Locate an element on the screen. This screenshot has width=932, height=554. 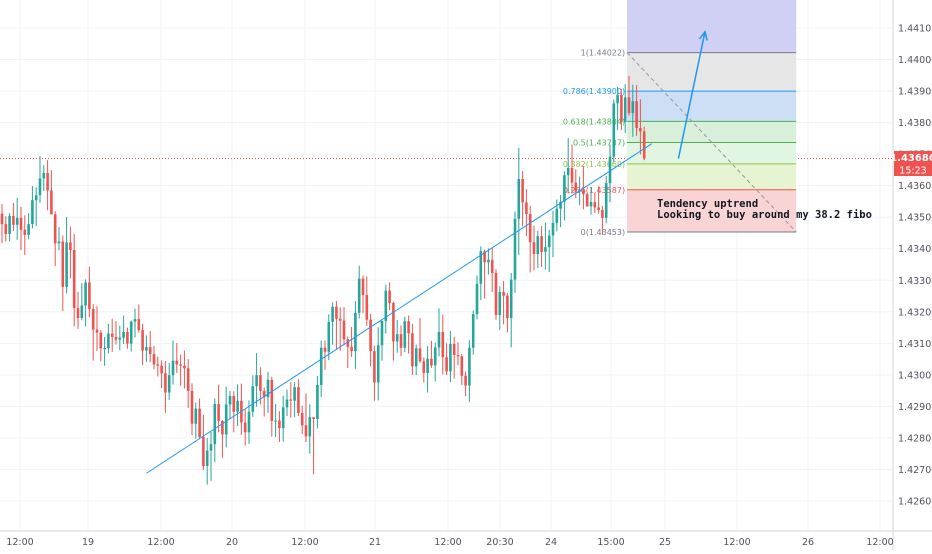
forecast-arrow-shaft is located at coordinates (691, 95).